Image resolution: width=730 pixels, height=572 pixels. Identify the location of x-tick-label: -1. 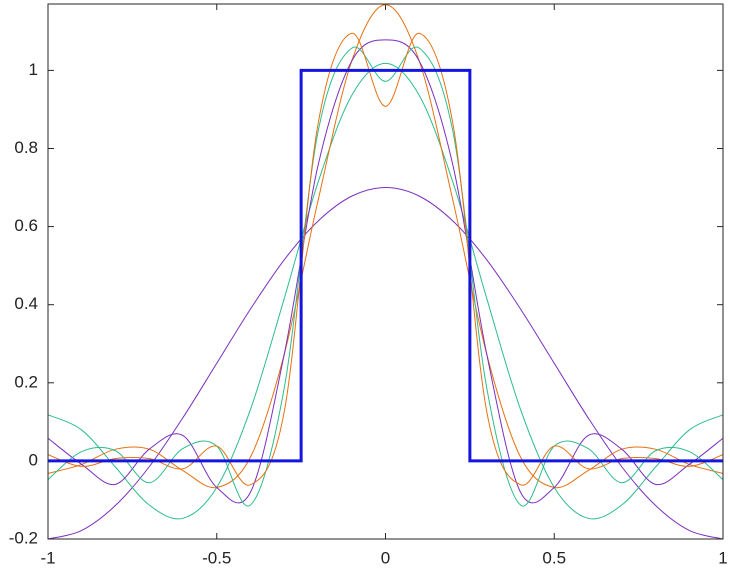
(47, 557).